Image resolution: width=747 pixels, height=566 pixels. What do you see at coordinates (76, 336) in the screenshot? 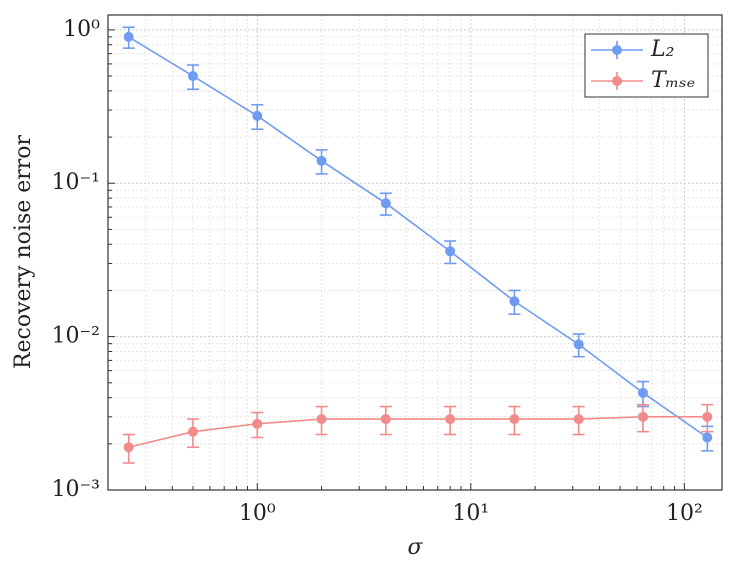
I see `y-tick-label: 10⁻²` at bounding box center [76, 336].